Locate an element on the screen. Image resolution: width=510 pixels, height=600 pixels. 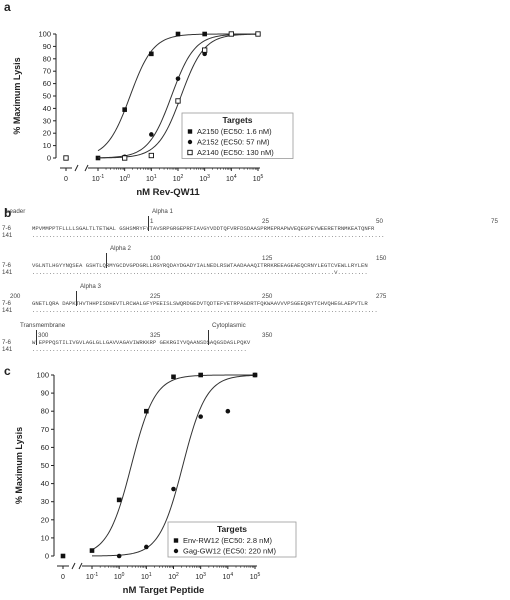
x-axis-label: nM Target Peptide is located at coordinates (164, 590).